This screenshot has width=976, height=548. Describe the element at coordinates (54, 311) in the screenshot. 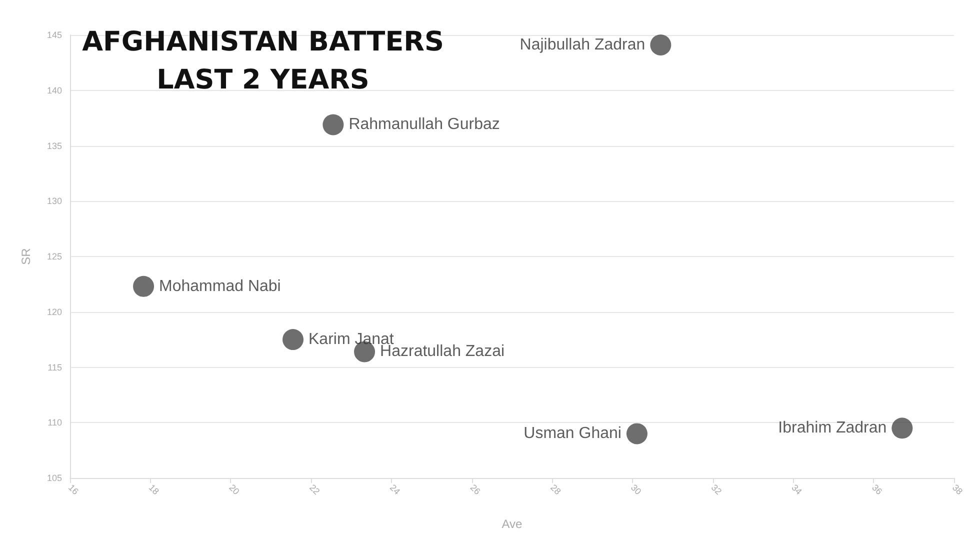

I see `y-tick-label: 120` at that location.